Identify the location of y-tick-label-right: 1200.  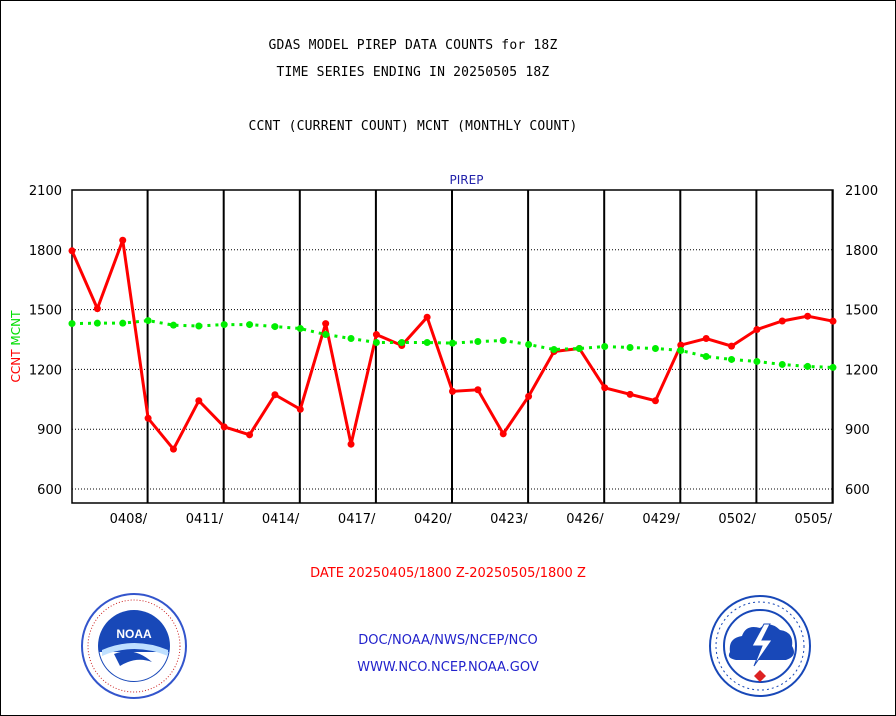
(861, 370).